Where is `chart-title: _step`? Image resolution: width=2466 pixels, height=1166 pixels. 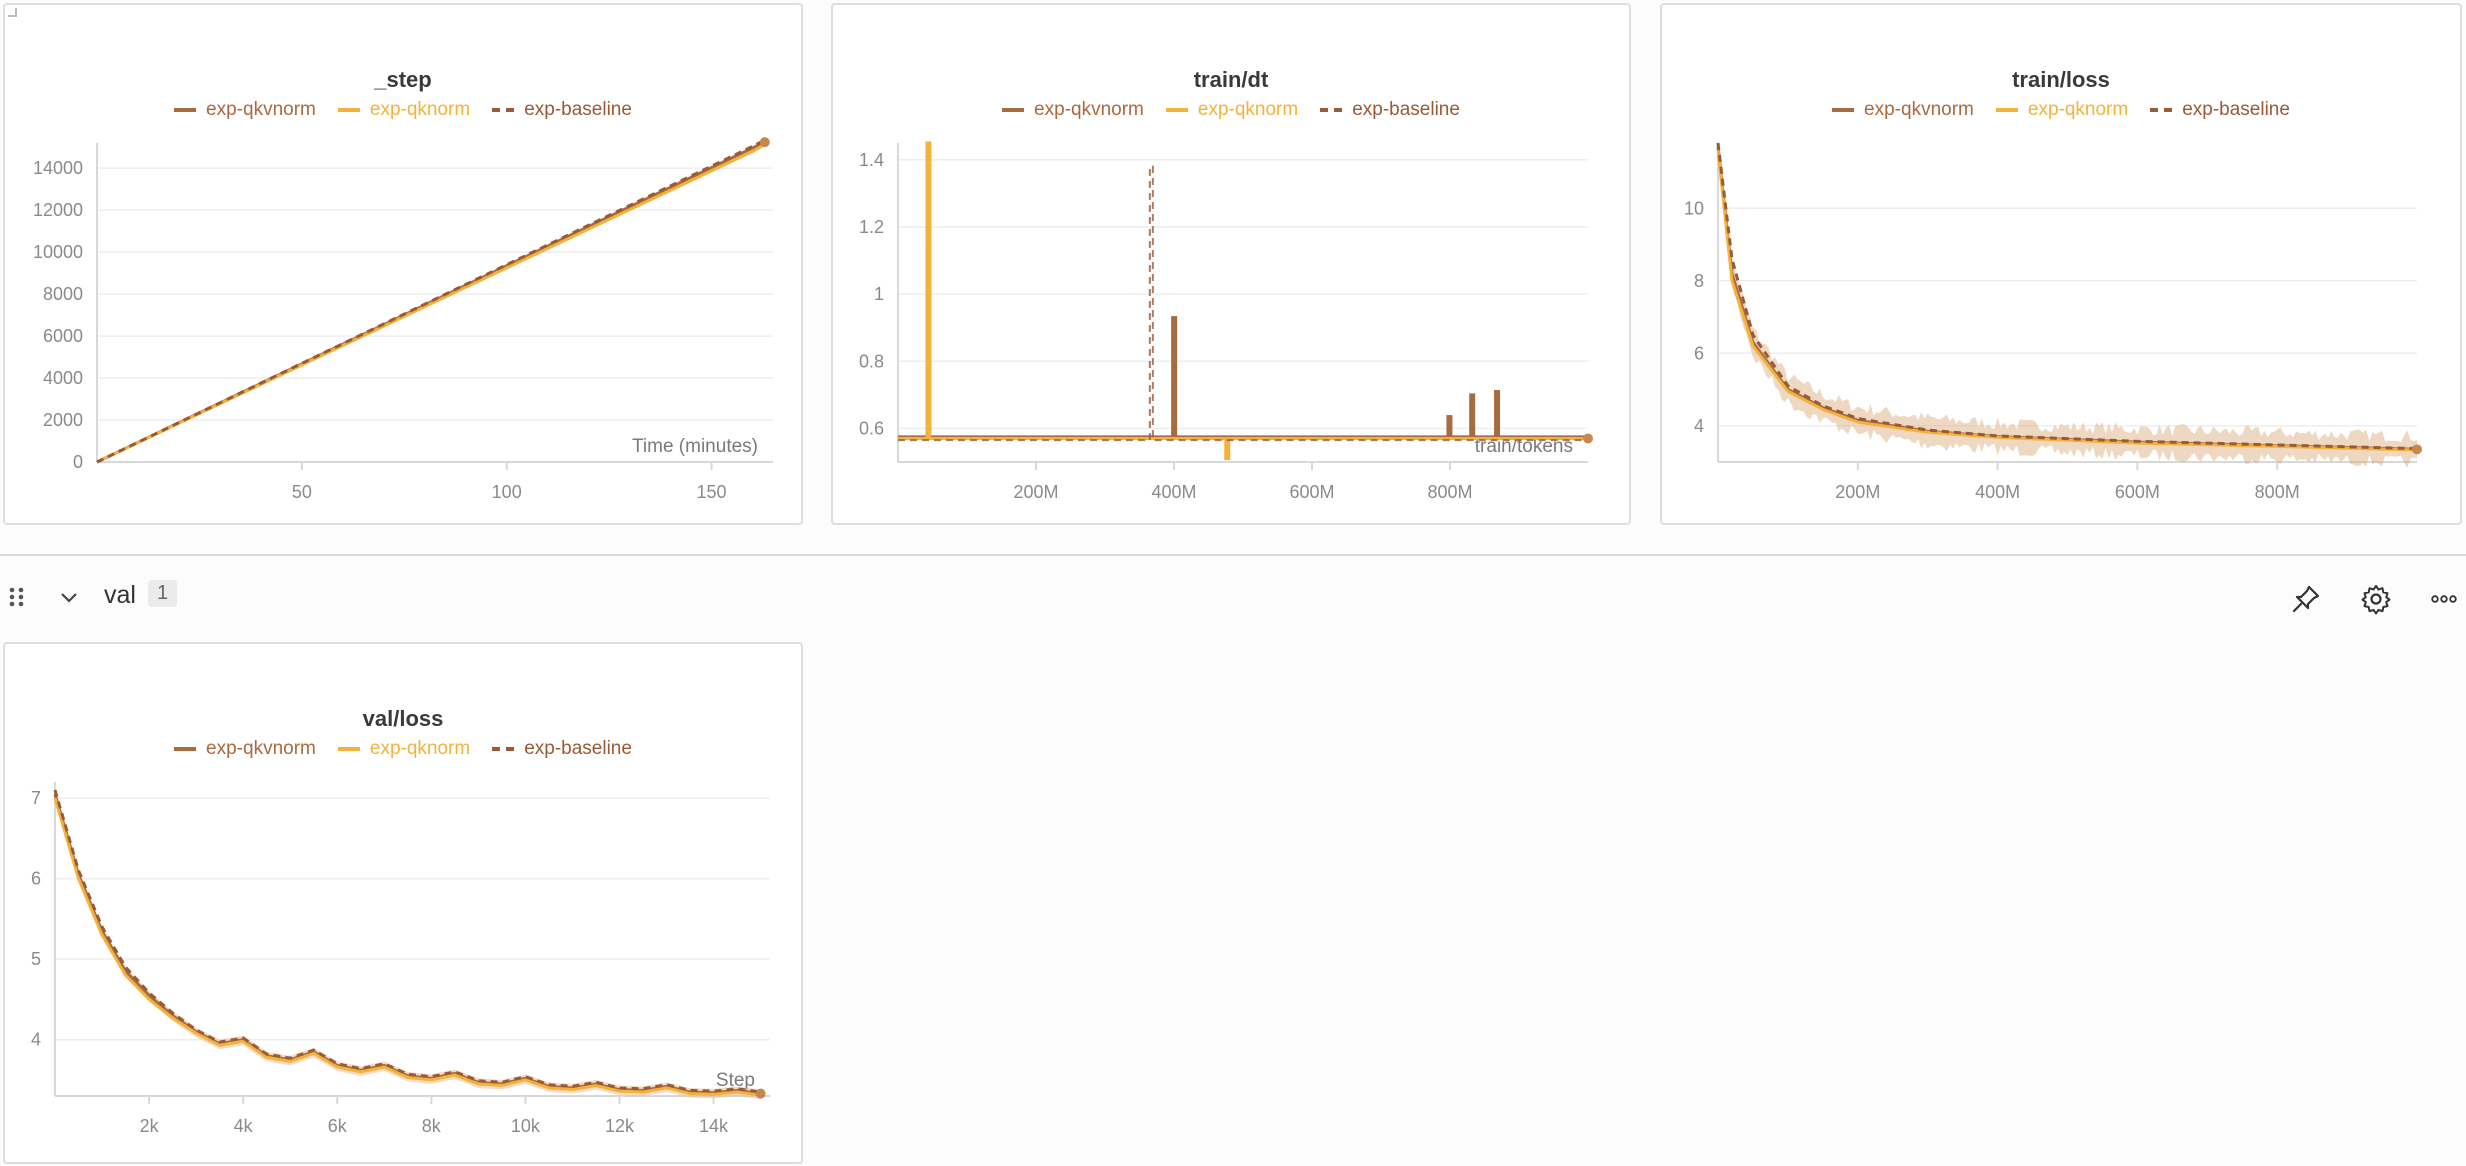
chart-title: _step is located at coordinates (403, 79).